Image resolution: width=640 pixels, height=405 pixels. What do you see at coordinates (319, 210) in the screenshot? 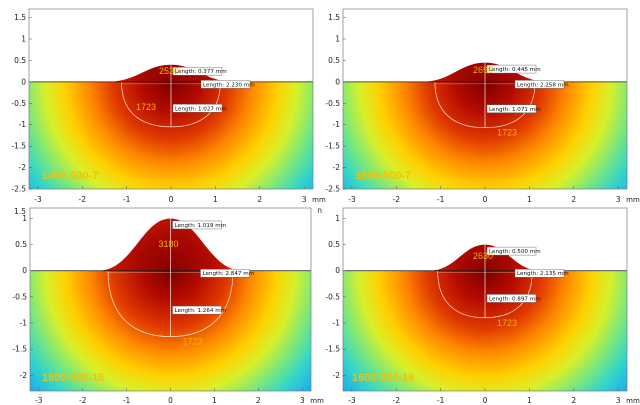
I see `panel-4-top-mark: n` at bounding box center [319, 210].